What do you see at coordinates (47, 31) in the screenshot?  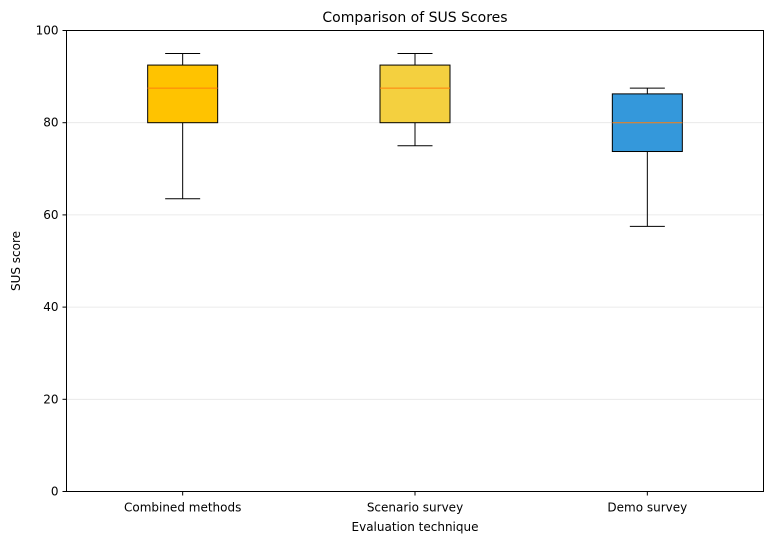 I see `y-tick-label: 100` at bounding box center [47, 31].